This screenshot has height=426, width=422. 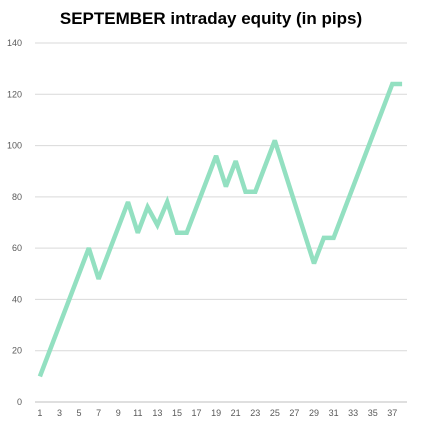 What do you see at coordinates (255, 413) in the screenshot?
I see `x-tick-label: 23` at bounding box center [255, 413].